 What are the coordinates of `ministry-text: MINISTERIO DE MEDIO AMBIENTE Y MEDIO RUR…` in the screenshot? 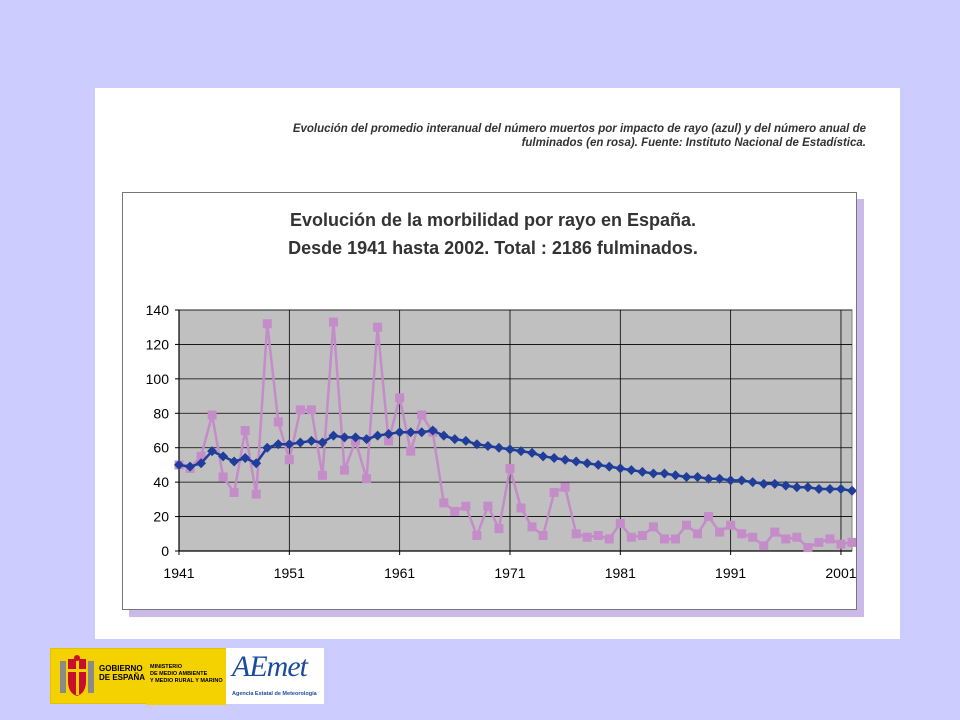 It's located at (186, 674).